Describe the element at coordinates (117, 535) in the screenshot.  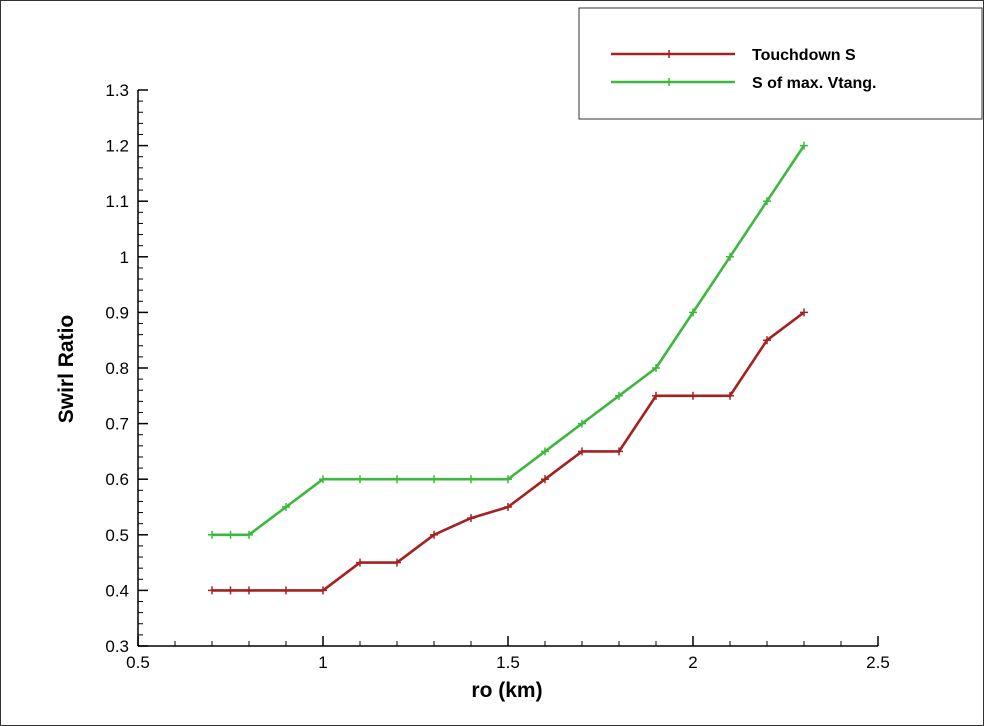
I see `y-tick-label: 0.5` at that location.